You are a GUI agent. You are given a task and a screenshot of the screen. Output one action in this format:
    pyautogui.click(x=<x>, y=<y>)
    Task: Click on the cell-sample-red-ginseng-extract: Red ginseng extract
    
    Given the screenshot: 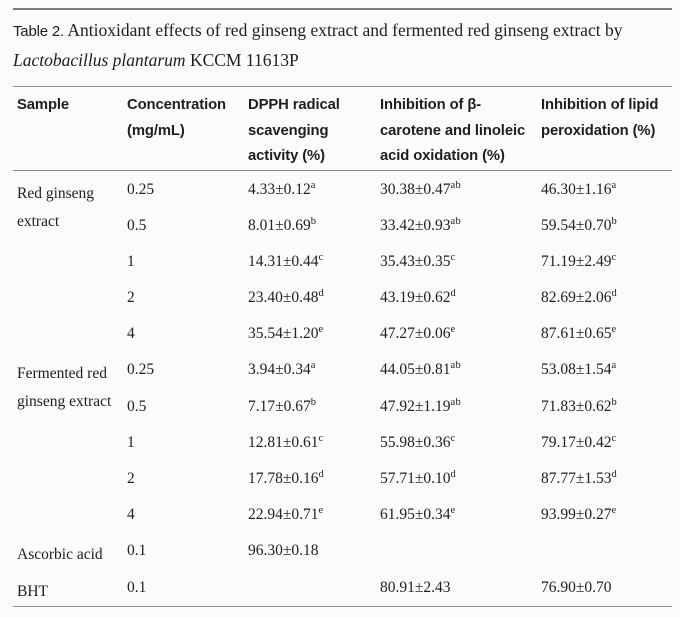 What is the action you would take?
    pyautogui.click(x=56, y=207)
    